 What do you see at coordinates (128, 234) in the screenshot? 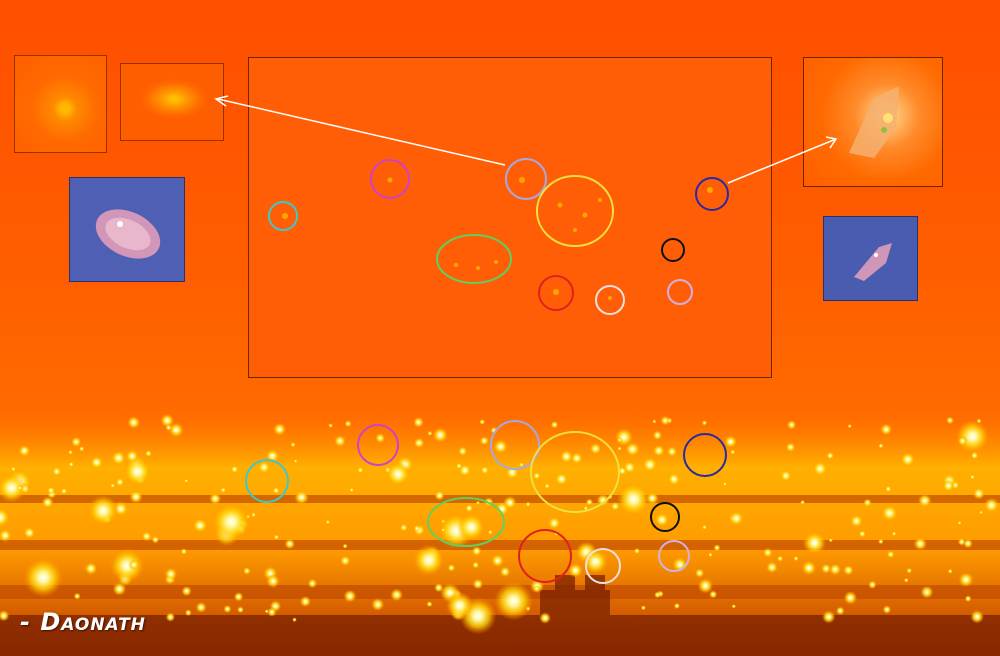
I see `oval-object-image` at bounding box center [128, 234].